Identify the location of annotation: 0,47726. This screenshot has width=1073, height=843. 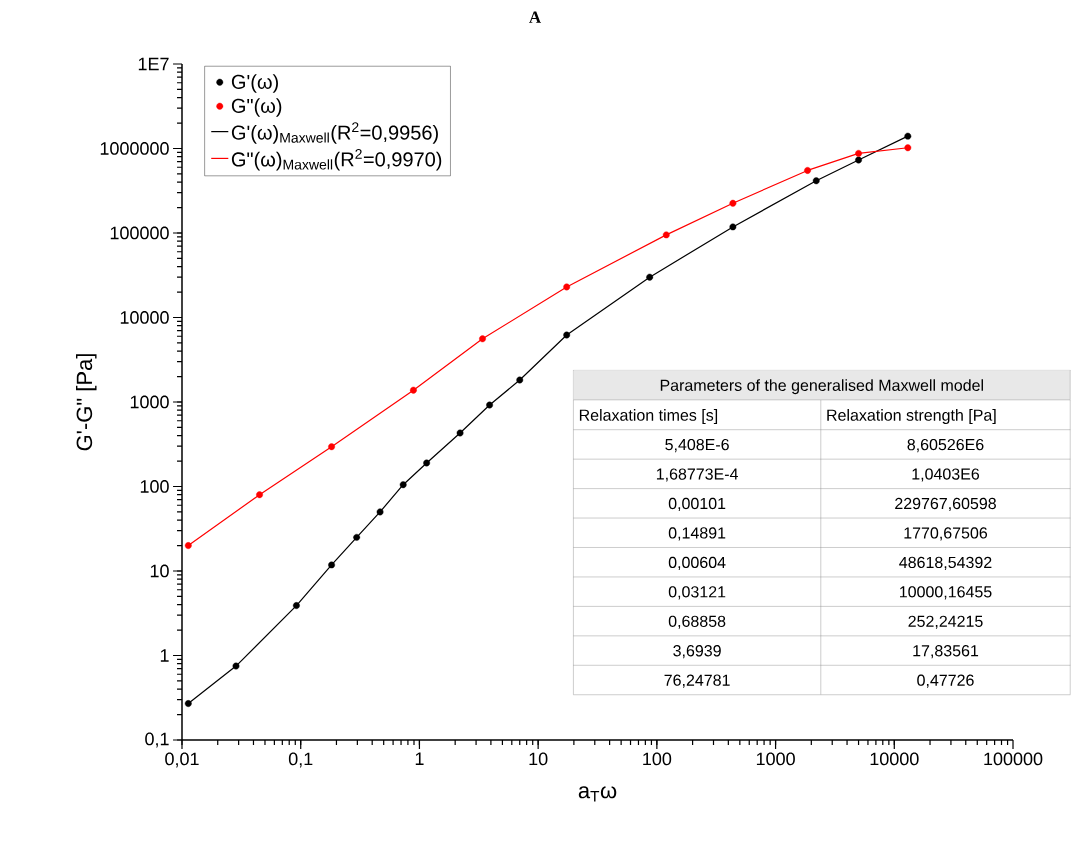
(945, 681).